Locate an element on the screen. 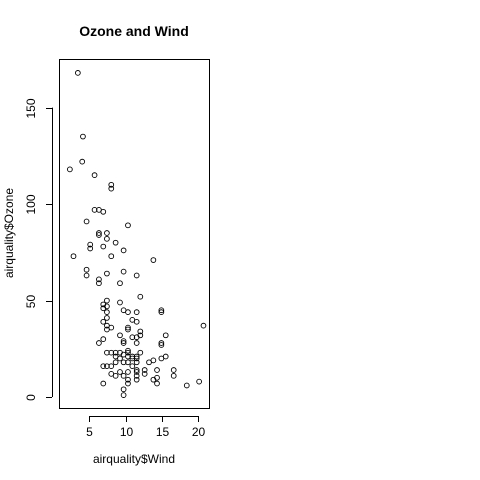  x-axis: 5 10 15 20 is located at coordinates (145, 427).